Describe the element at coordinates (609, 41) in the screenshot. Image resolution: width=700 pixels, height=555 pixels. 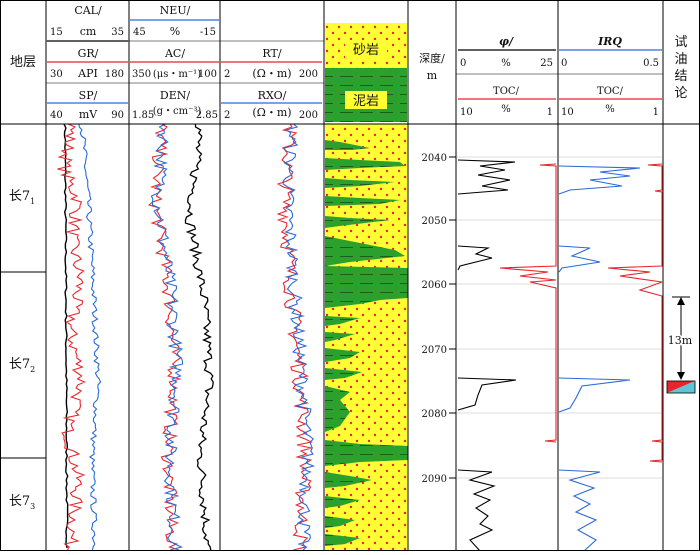
I see `irq-curve-label: IRQ` at that location.